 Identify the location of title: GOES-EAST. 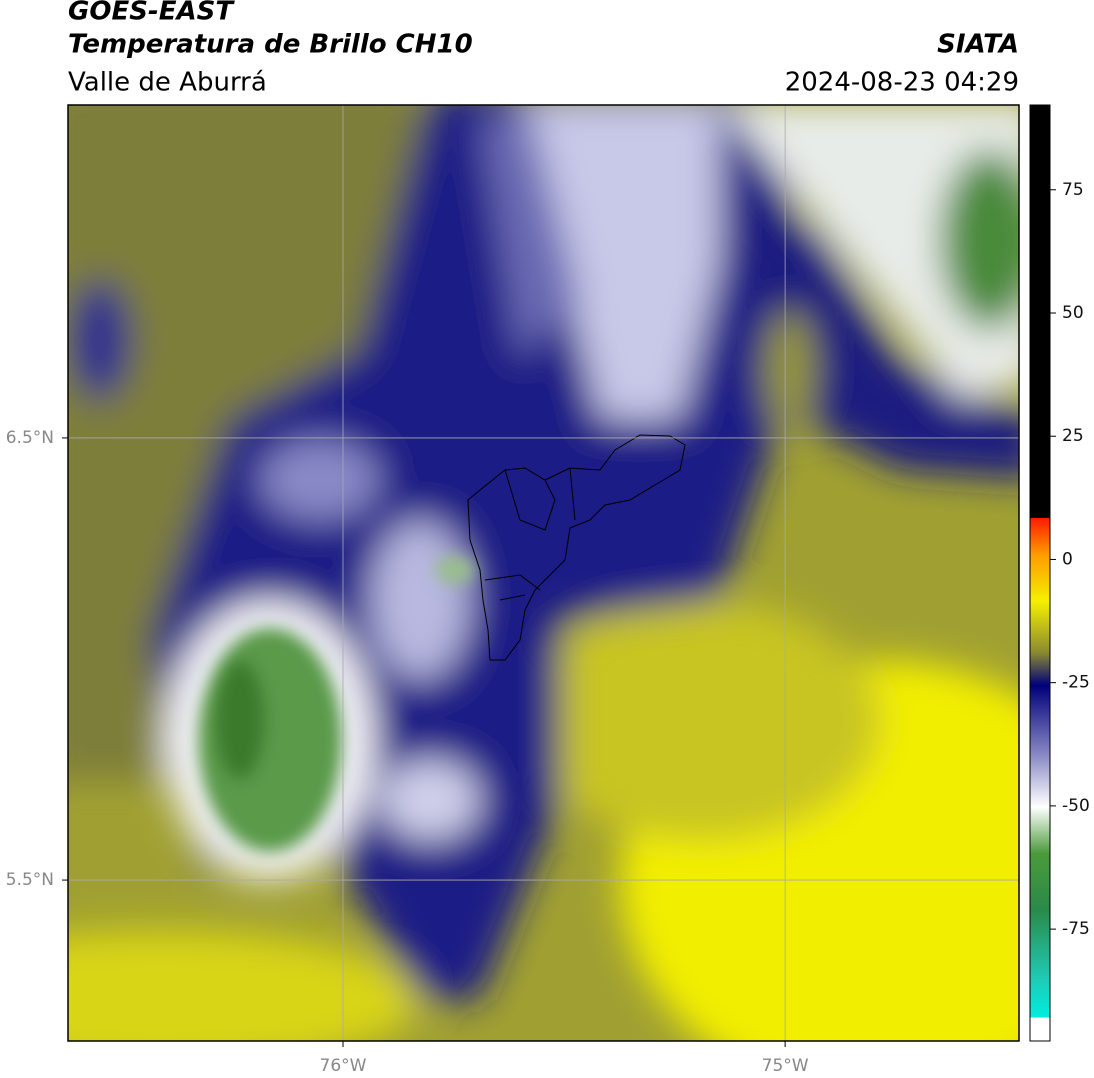
(151, 13).